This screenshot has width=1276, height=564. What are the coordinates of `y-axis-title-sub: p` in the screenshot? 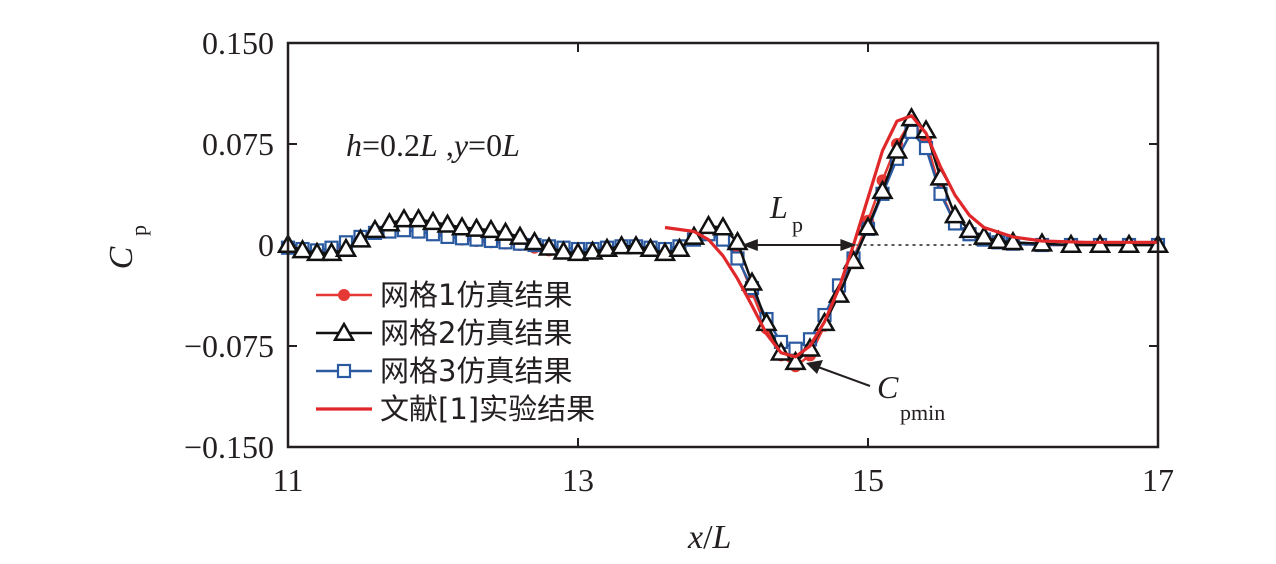 It's located at (138, 230).